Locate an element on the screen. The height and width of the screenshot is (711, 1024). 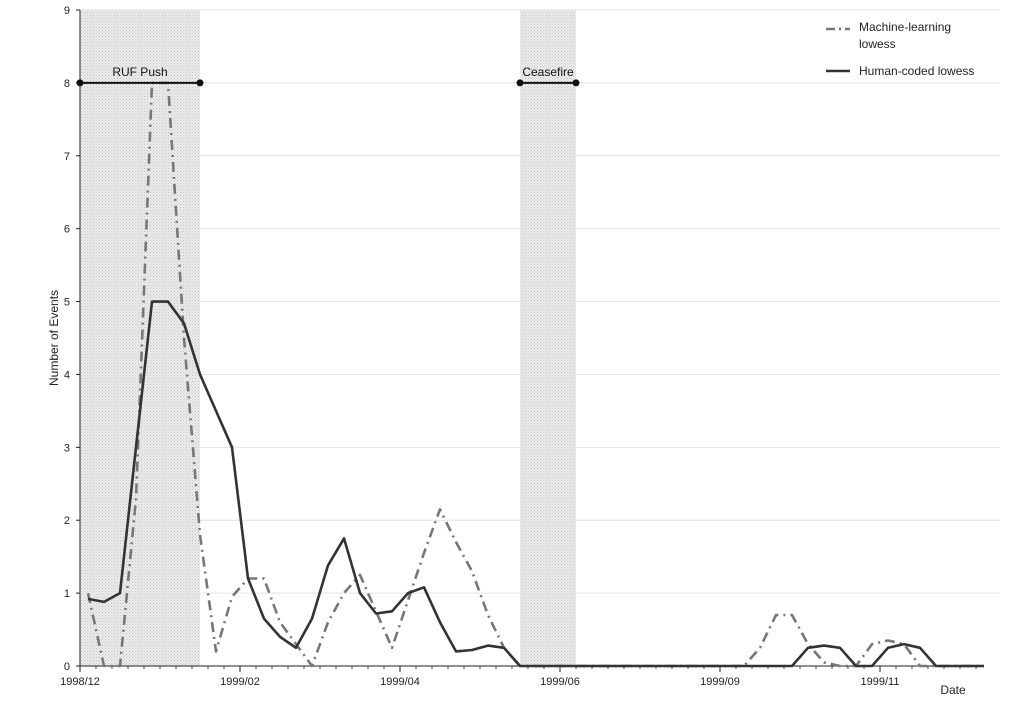
x-tick-label-3: 1999/06 is located at coordinates (560, 682).